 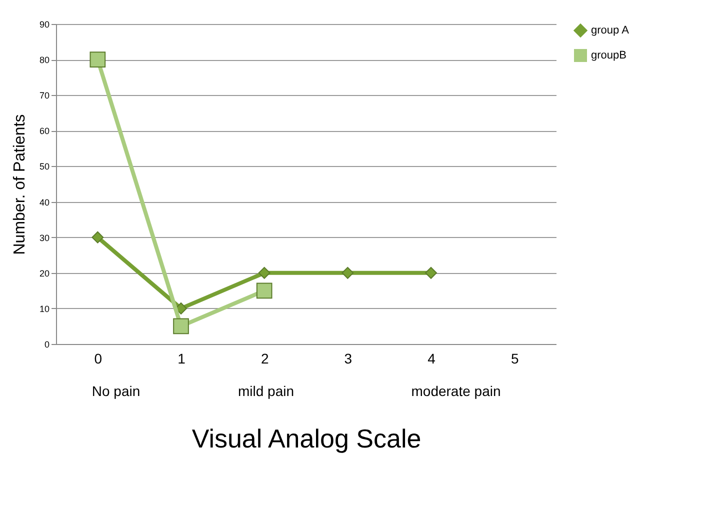 What do you see at coordinates (44, 309) in the screenshot?
I see `y-tick-label: 10` at bounding box center [44, 309].